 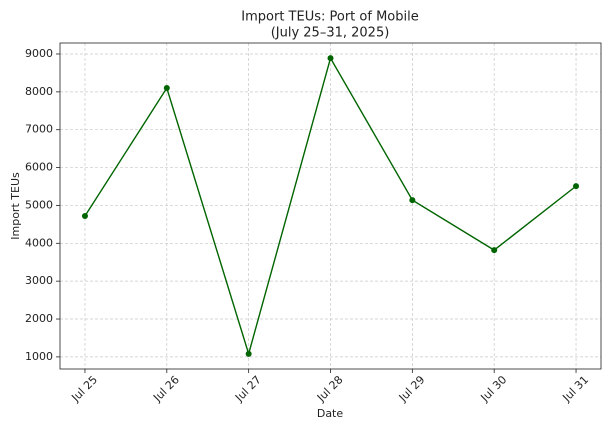 What do you see at coordinates (39, 53) in the screenshot?
I see `y-tick-label: 9000` at bounding box center [39, 53].